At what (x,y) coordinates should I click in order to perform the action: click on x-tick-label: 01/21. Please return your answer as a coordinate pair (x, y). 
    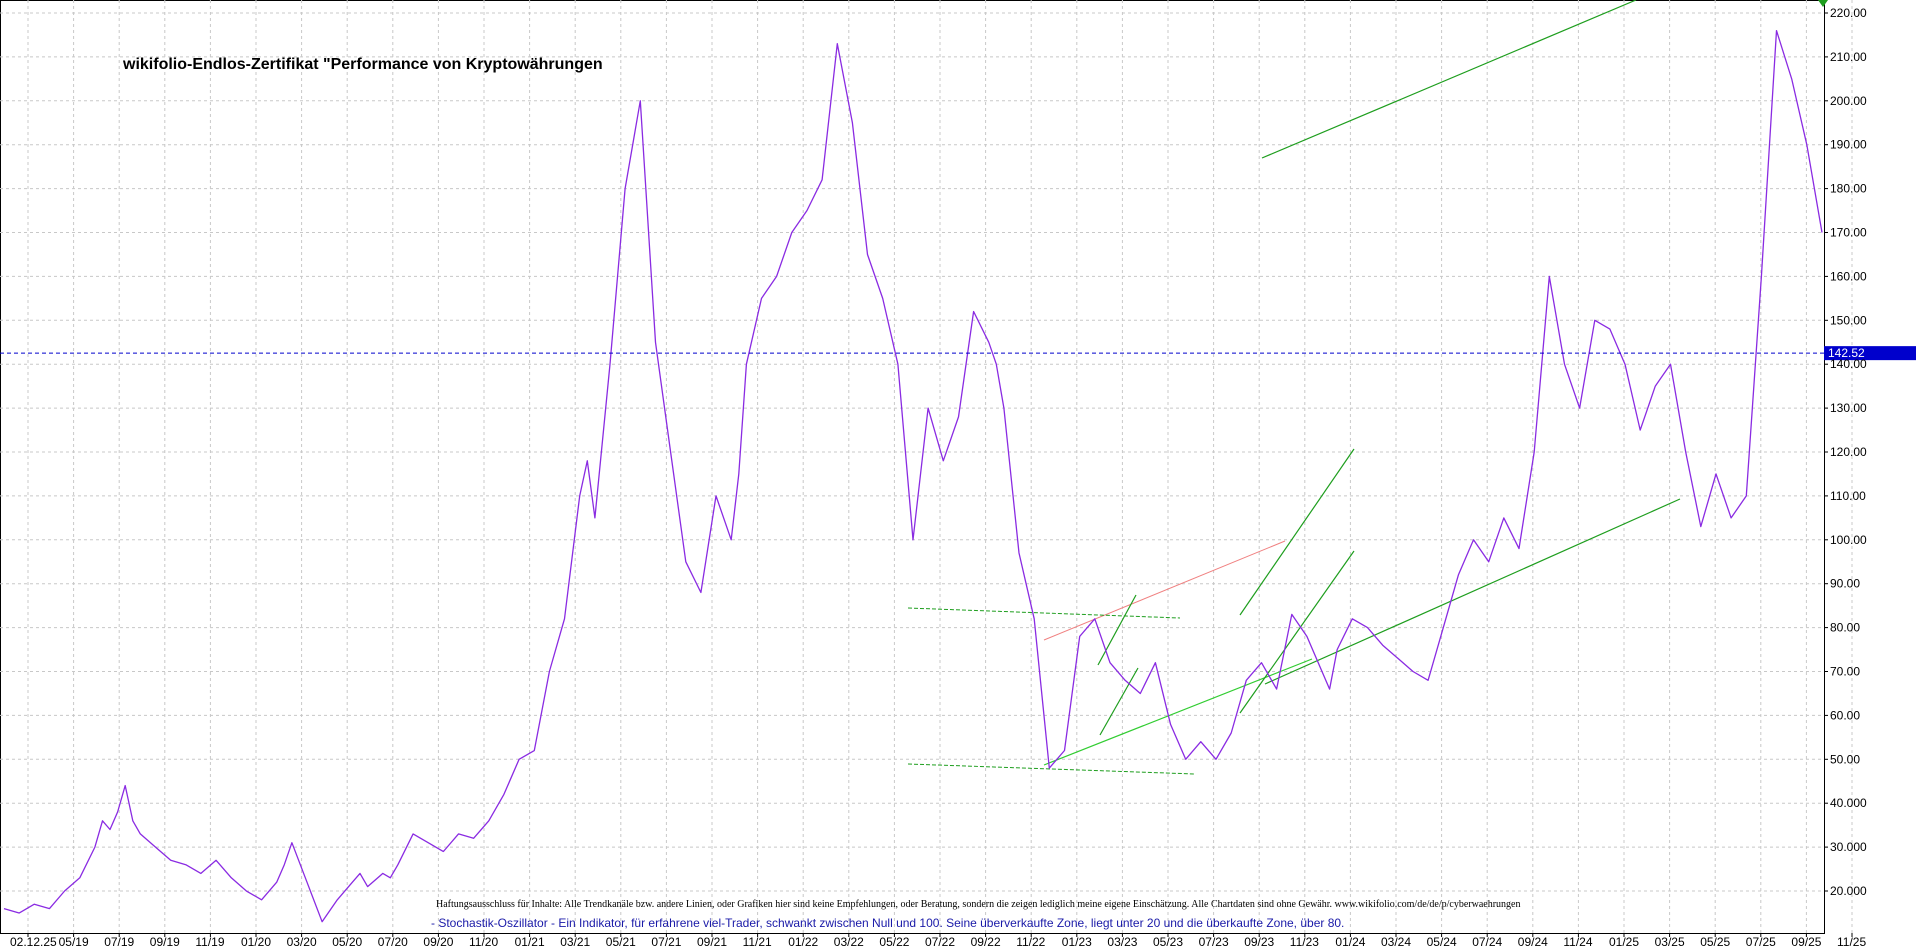
    Looking at the image, I should click on (530, 941).